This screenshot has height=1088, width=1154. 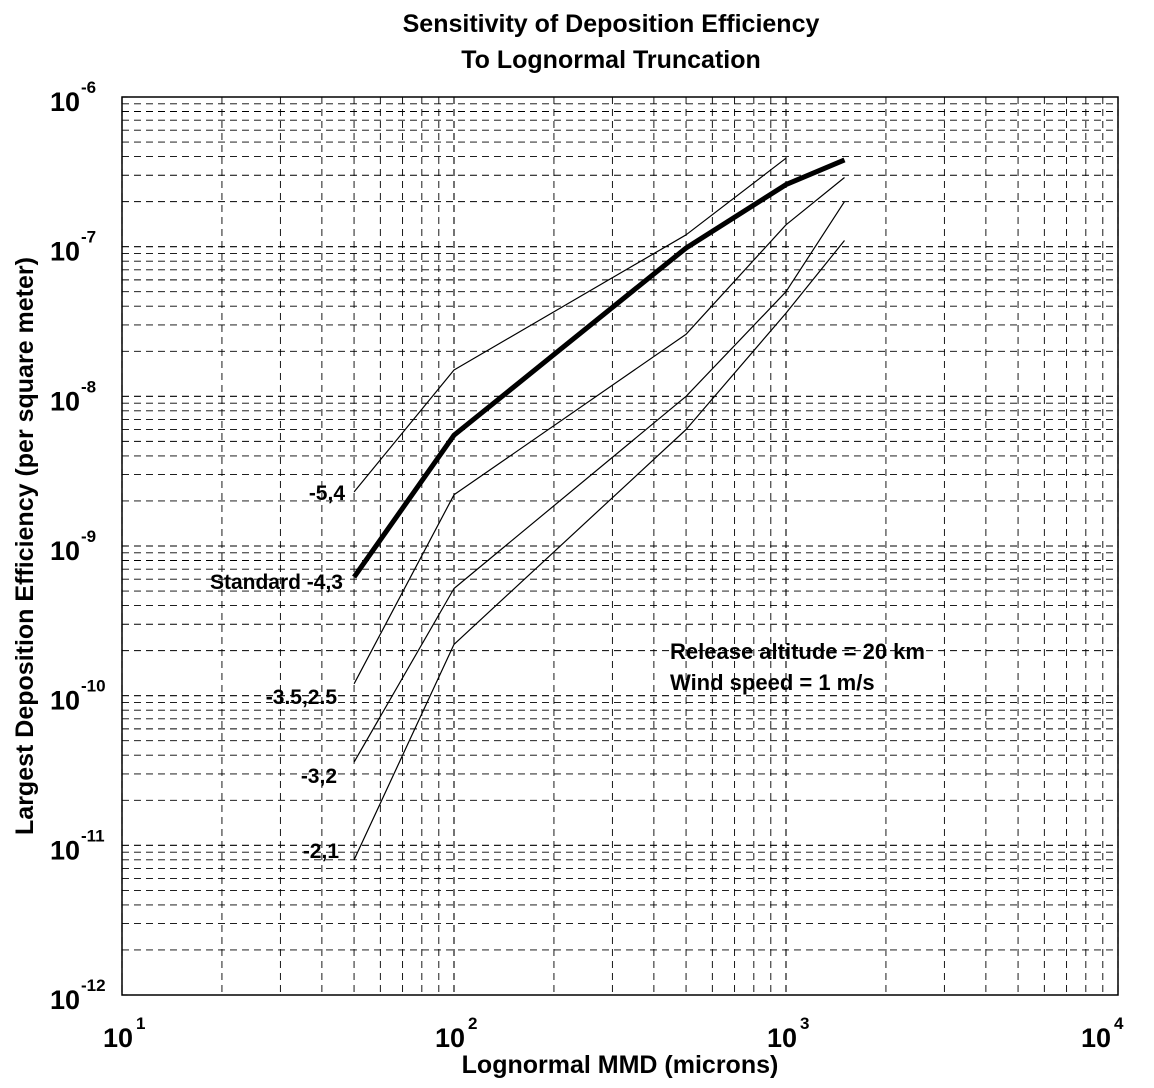 I want to click on x-tick-exponent: 2, so click(x=472, y=1023).